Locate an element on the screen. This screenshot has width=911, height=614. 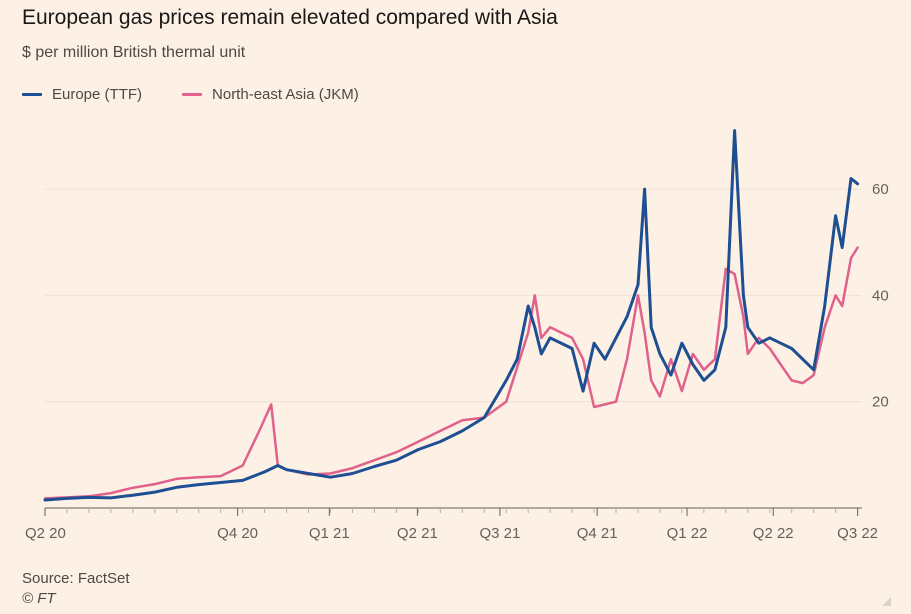
x-tick-label: Q1 22 is located at coordinates (687, 533).